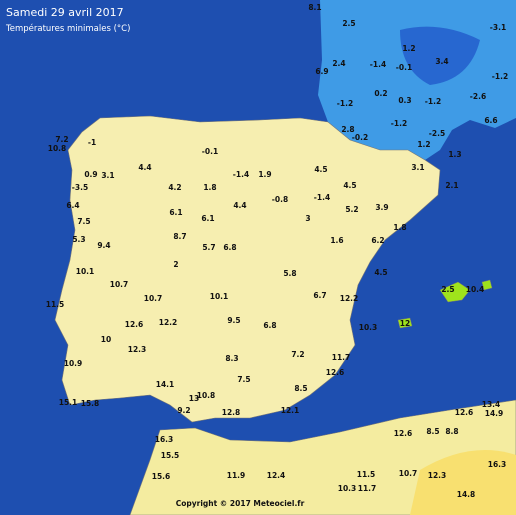  Describe the element at coordinates (445, 304) in the screenshot. I see `balearic-islands` at that location.